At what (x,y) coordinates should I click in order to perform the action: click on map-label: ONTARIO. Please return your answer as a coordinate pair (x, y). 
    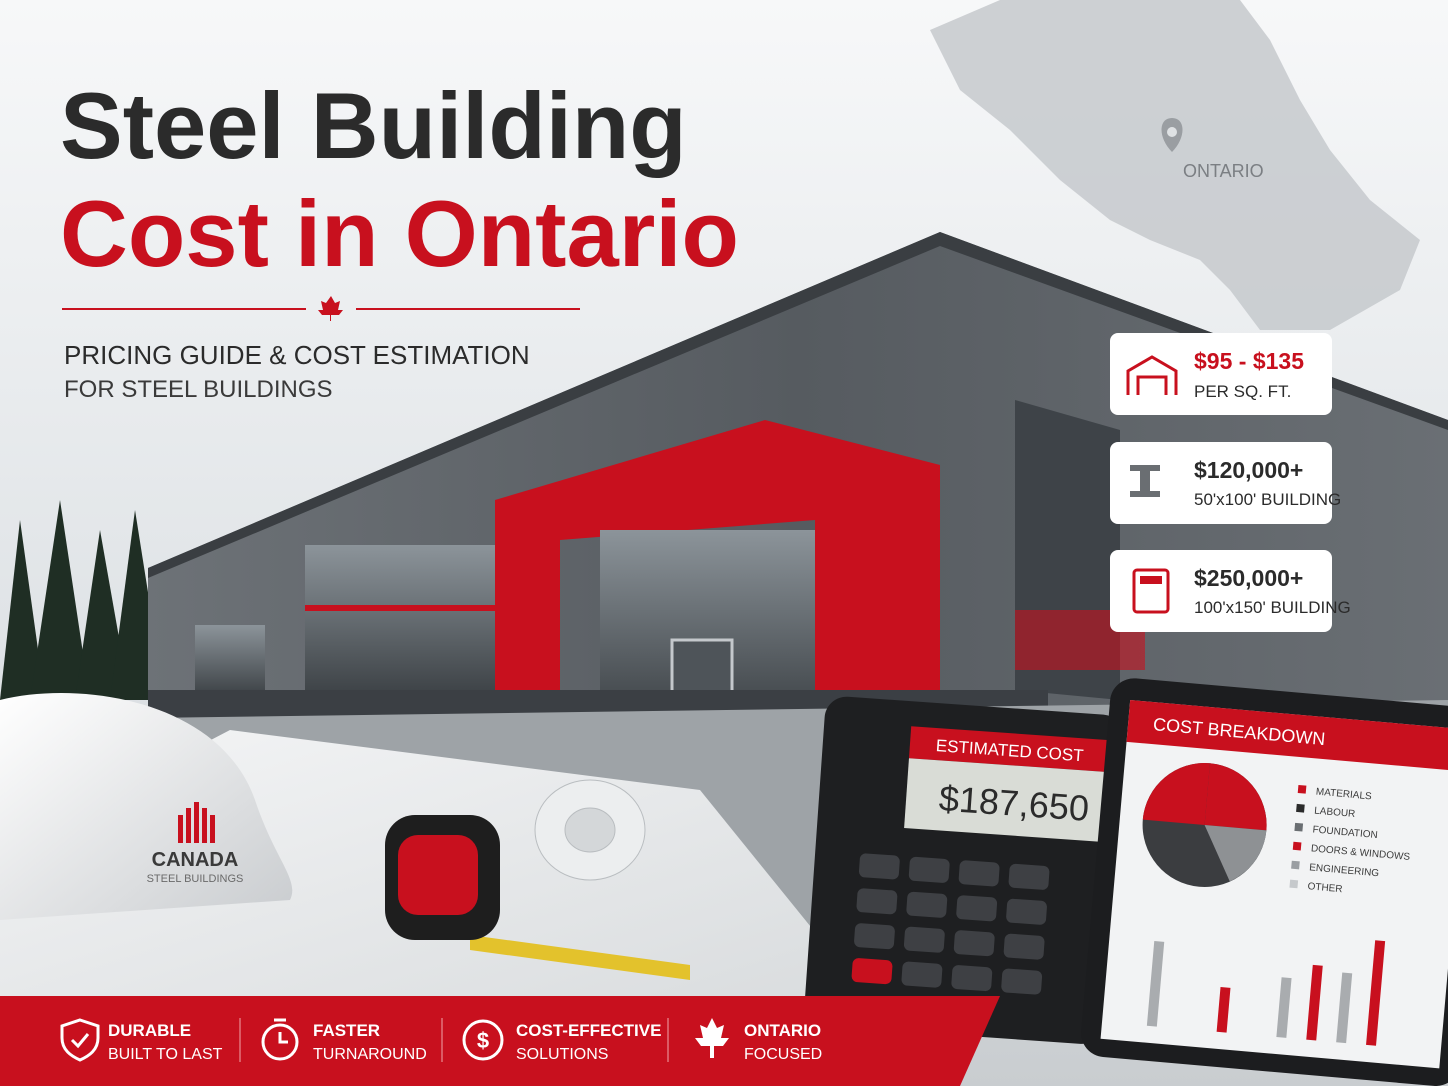
    Looking at the image, I should click on (1223, 171).